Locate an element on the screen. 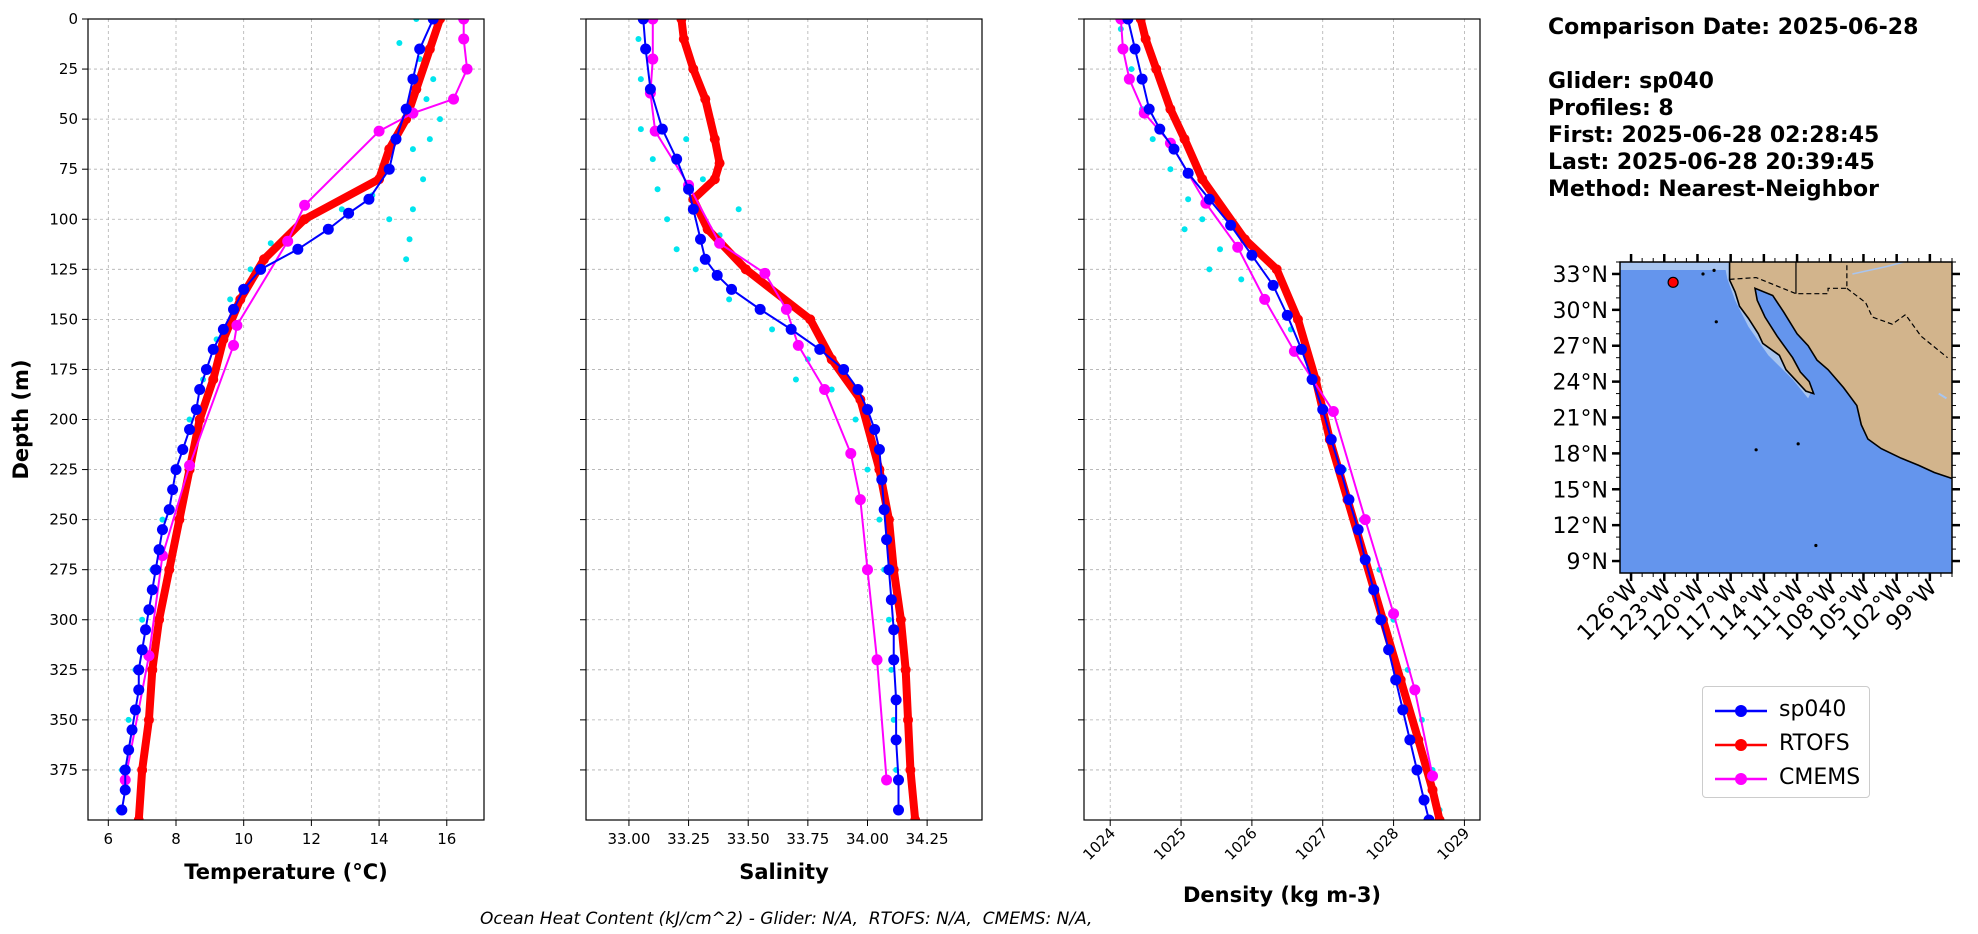 The width and height of the screenshot is (1978, 934). x-tick-label: 8 is located at coordinates (176, 839).